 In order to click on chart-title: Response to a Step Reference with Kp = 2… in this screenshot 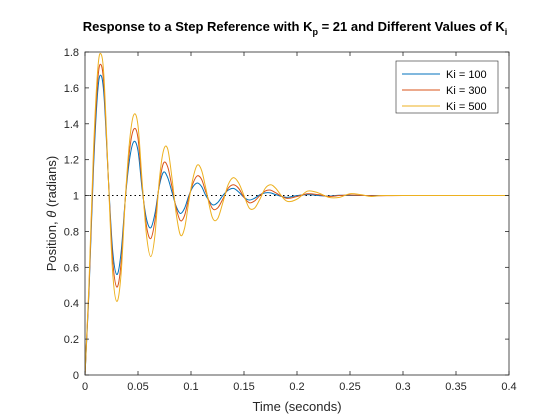, I will do `click(295, 28)`.